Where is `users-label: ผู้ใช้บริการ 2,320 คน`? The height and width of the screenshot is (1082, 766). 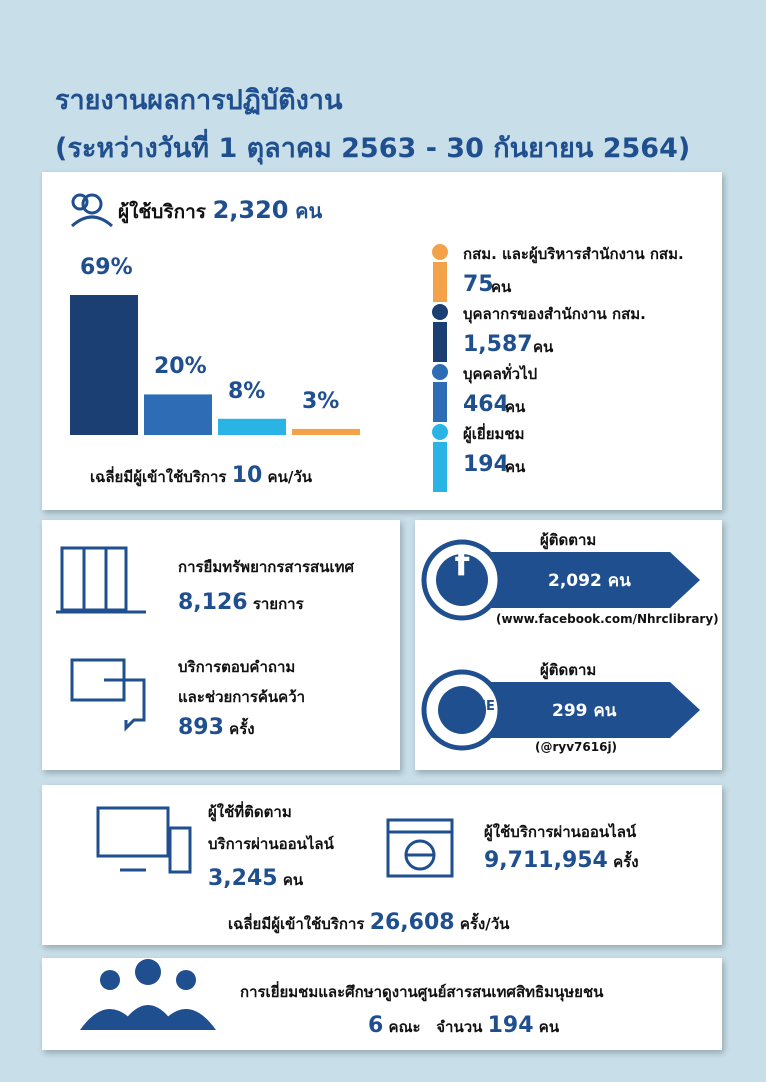
users-label: ผู้ใช้บริการ 2,320 คน is located at coordinates (220, 211).